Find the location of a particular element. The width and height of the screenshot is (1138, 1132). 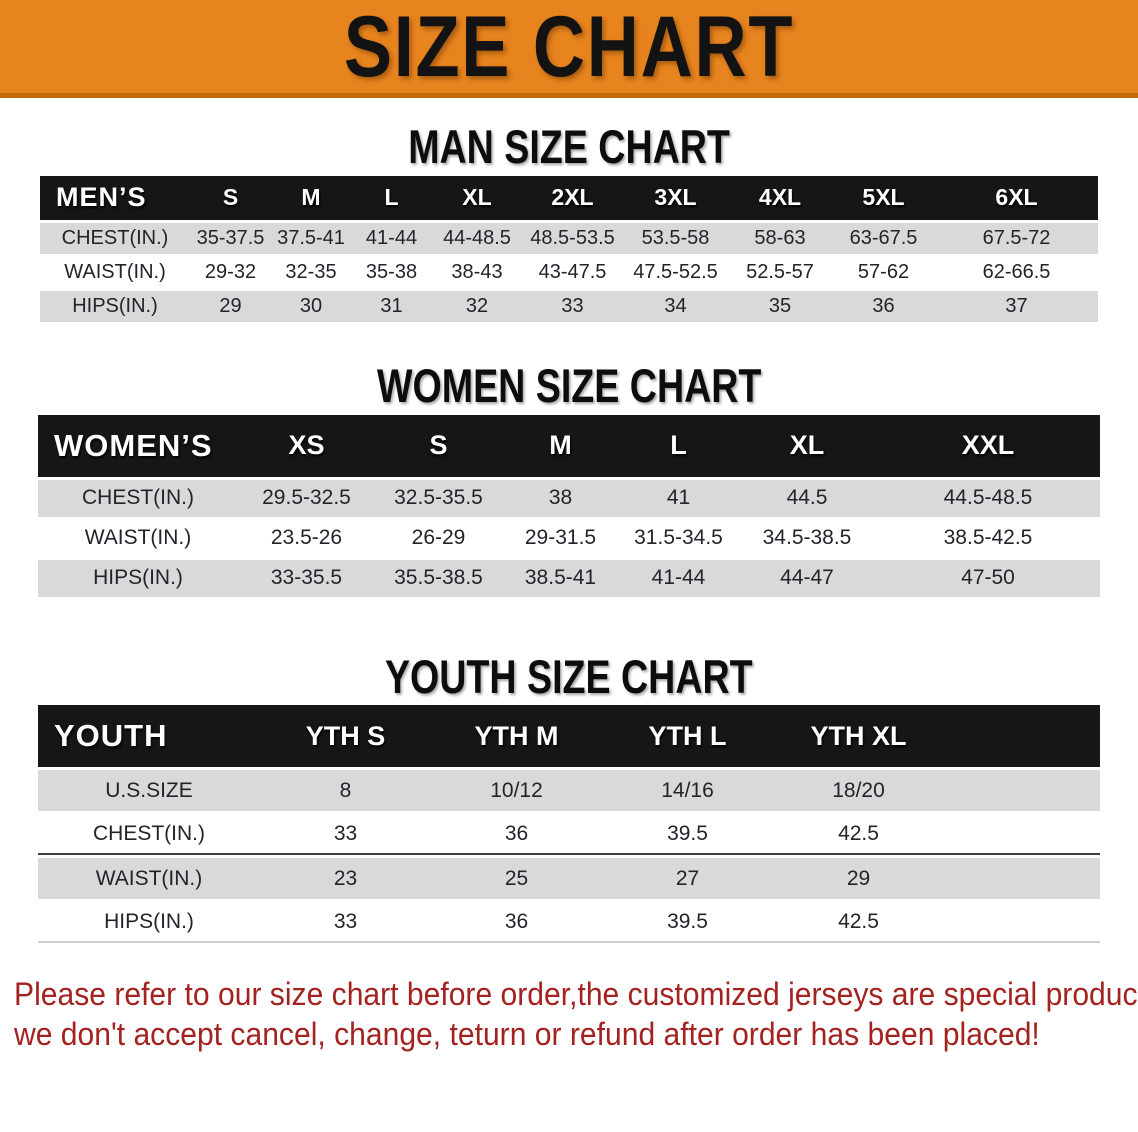

table-row: U.S.SIZE 8 10/12 14/16 18/20 is located at coordinates (569, 791).